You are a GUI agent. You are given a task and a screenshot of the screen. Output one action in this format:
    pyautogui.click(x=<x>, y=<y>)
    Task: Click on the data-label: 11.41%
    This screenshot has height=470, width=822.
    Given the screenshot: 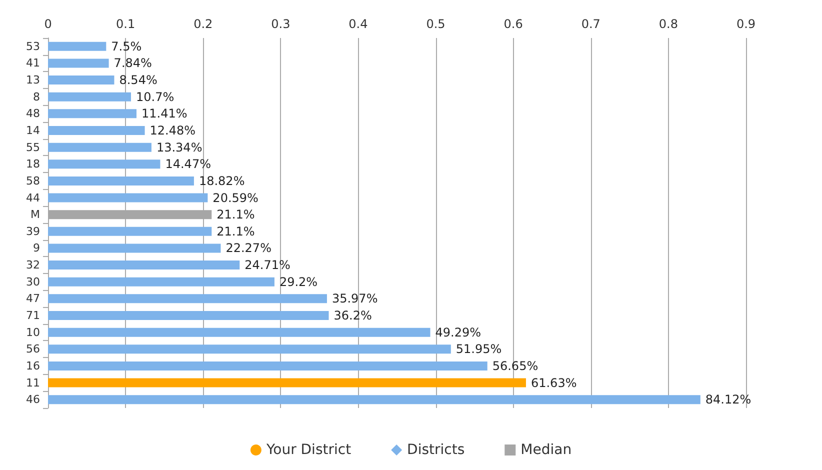 What is the action you would take?
    pyautogui.click(x=164, y=113)
    